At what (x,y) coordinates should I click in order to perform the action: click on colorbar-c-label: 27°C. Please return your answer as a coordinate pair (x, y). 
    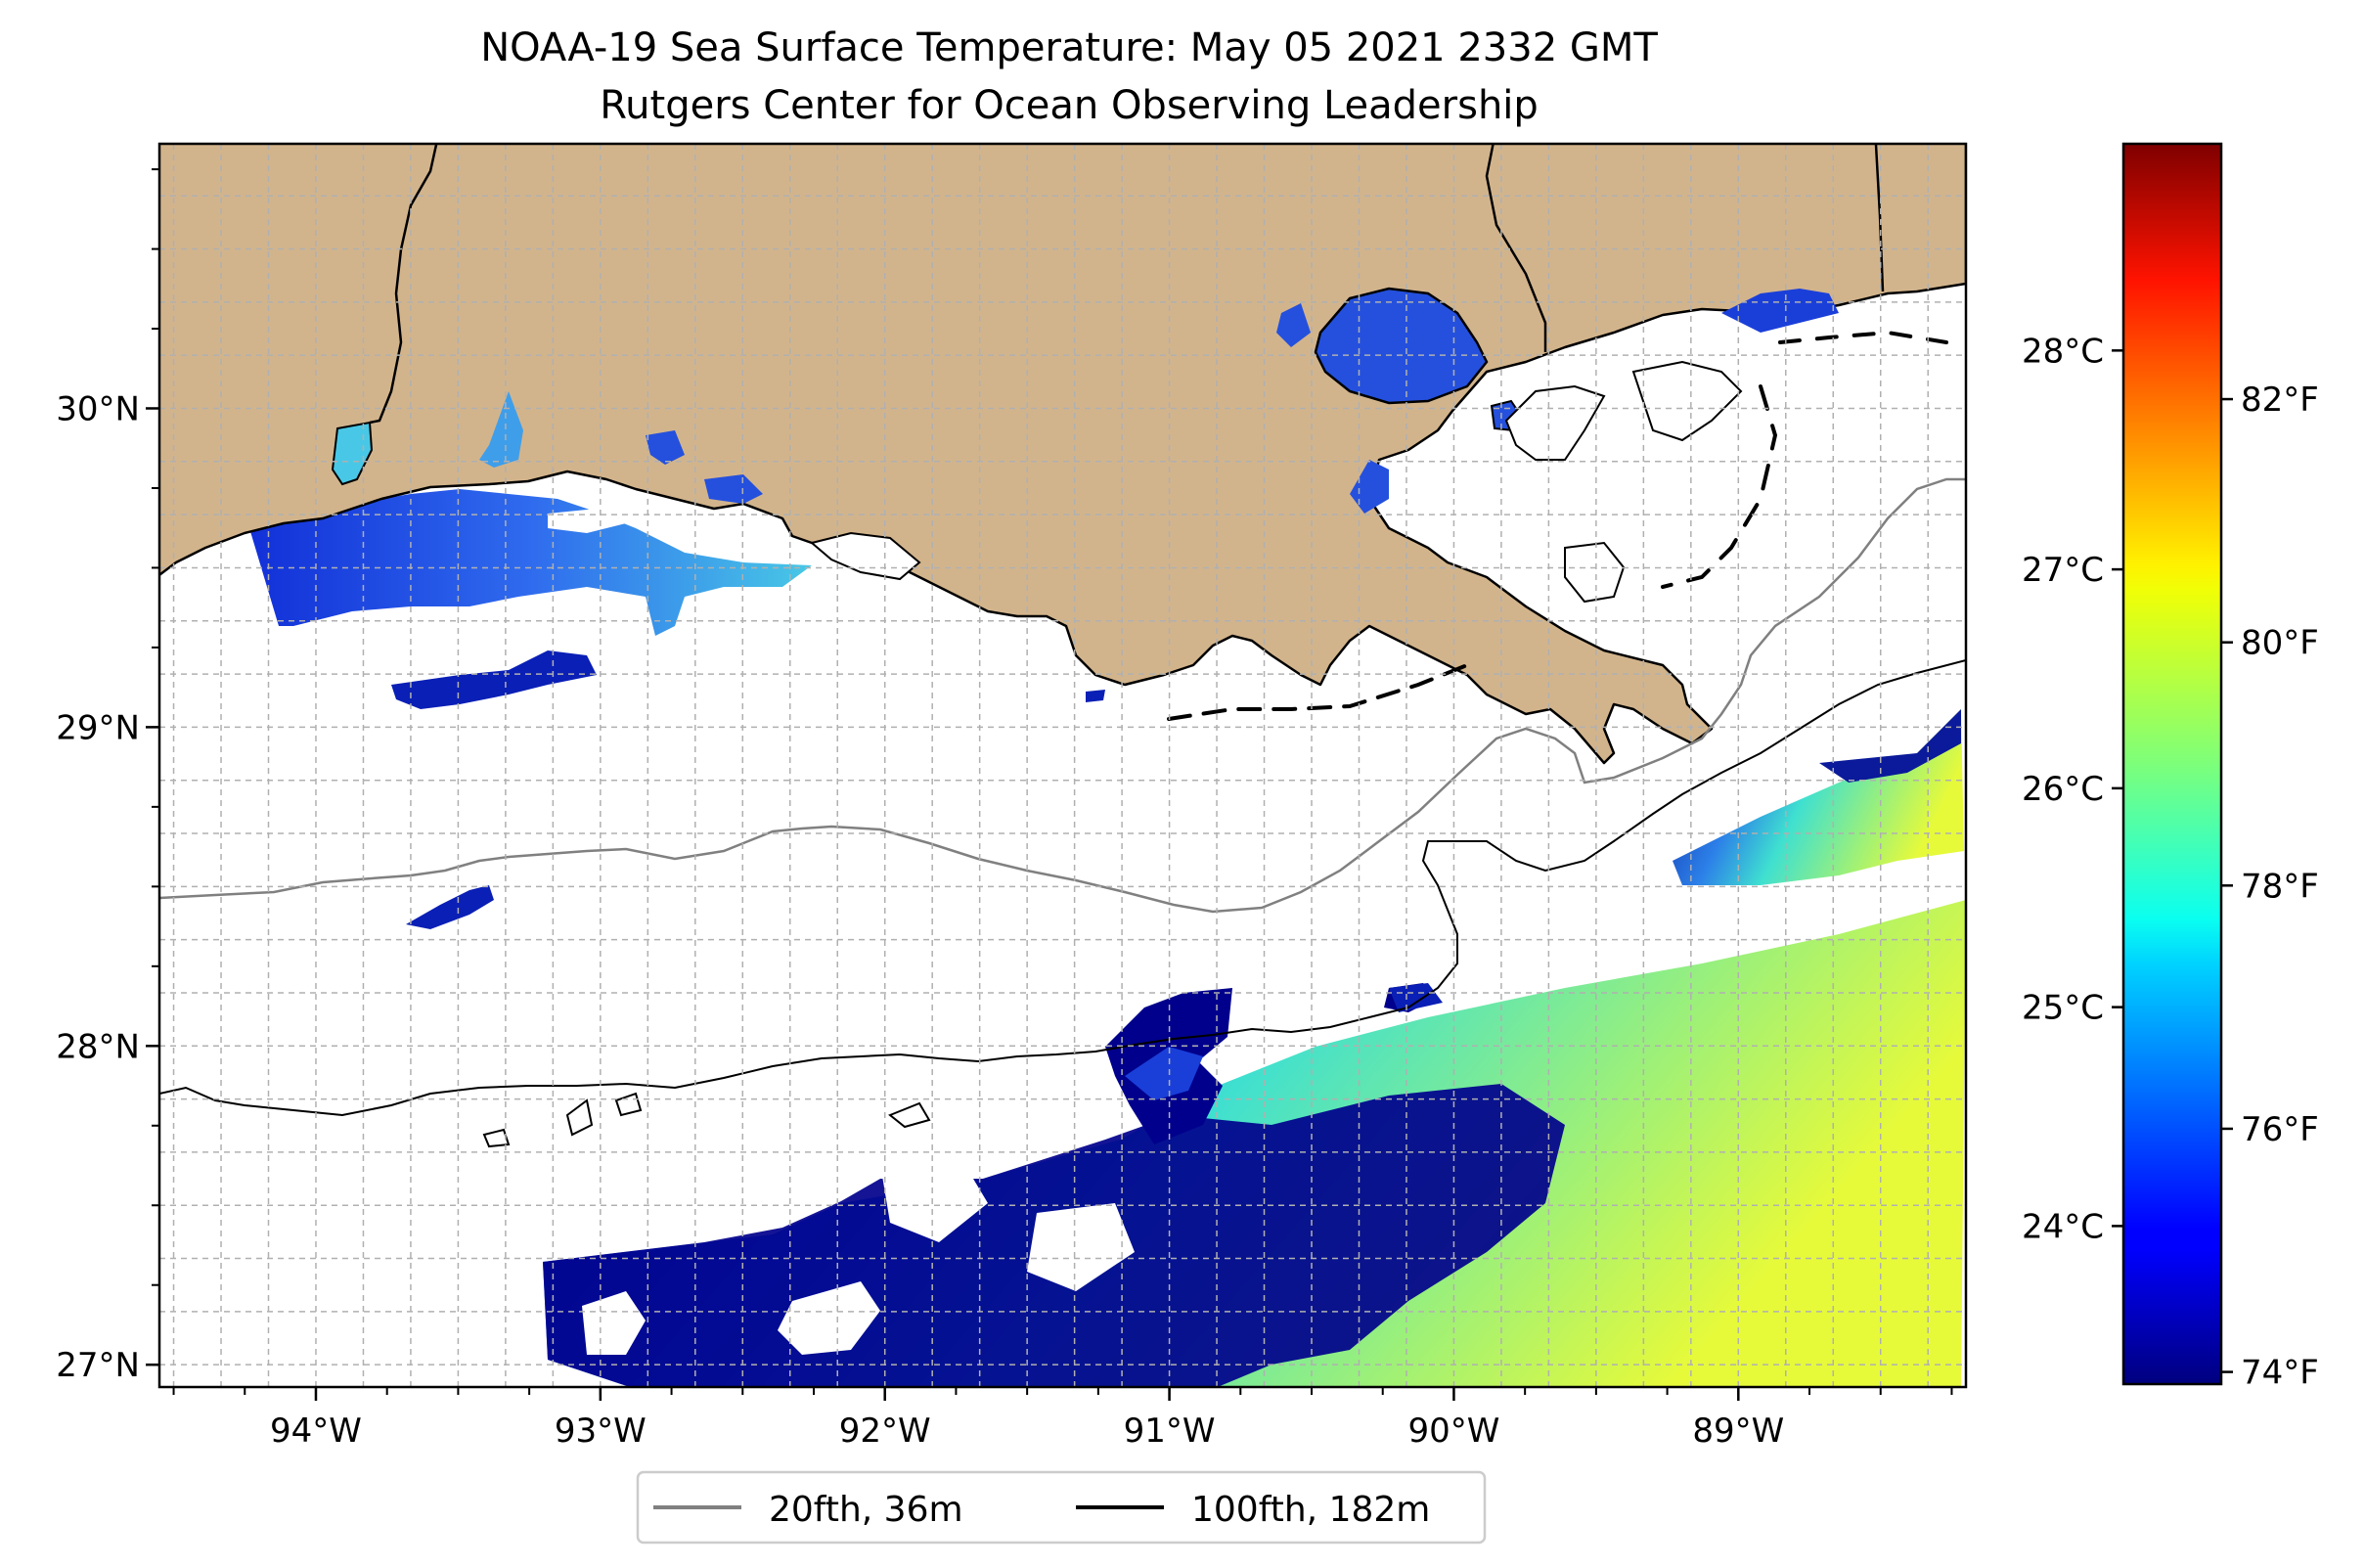
    Looking at the image, I should click on (2063, 570).